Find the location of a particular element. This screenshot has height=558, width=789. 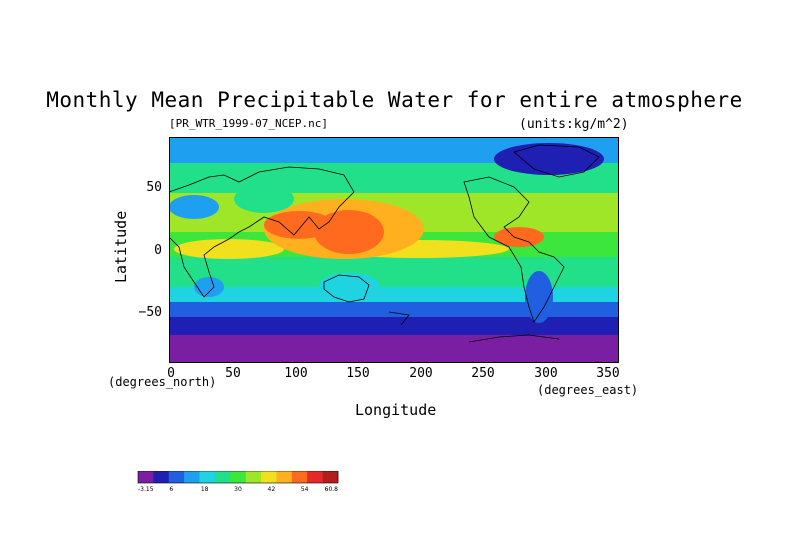

band-south-subtropics is located at coordinates (394, 272).